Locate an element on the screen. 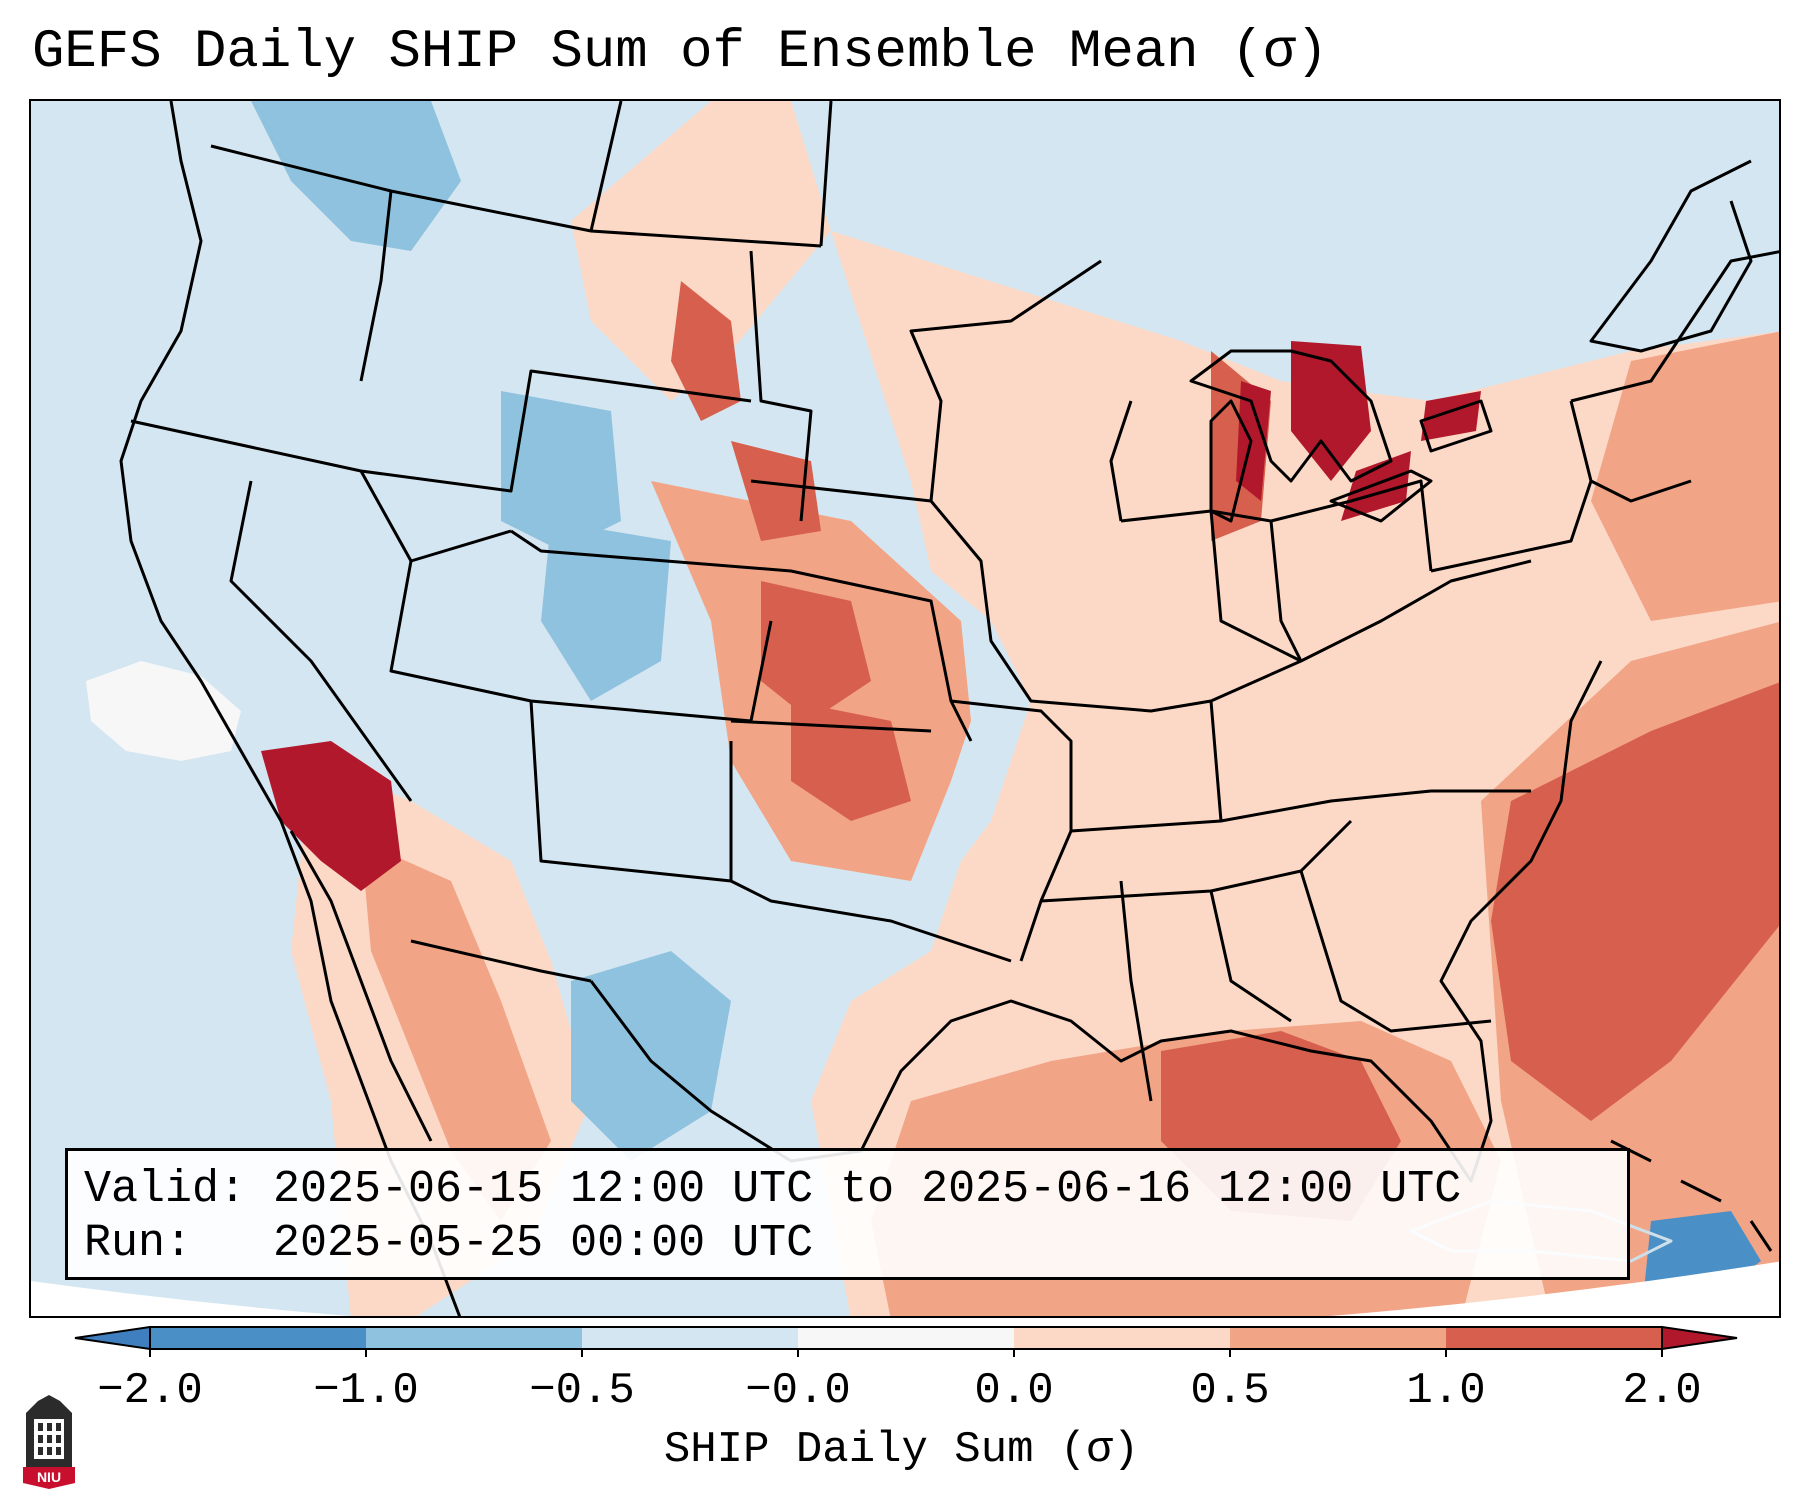  university-tower-icon: NIU is located at coordinates (49, 1442).